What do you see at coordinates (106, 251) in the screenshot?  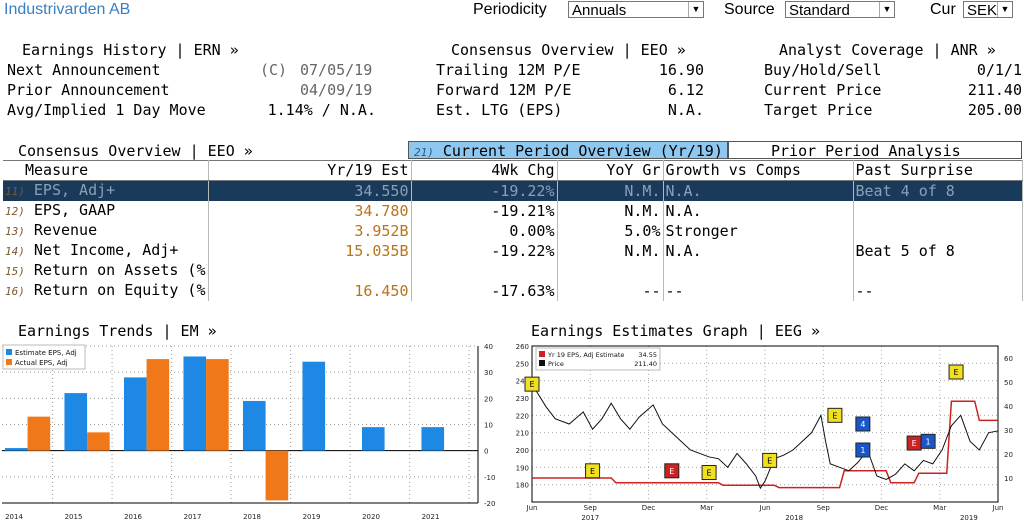 I see `measure-cell: 14) Net Income, Adj+` at bounding box center [106, 251].